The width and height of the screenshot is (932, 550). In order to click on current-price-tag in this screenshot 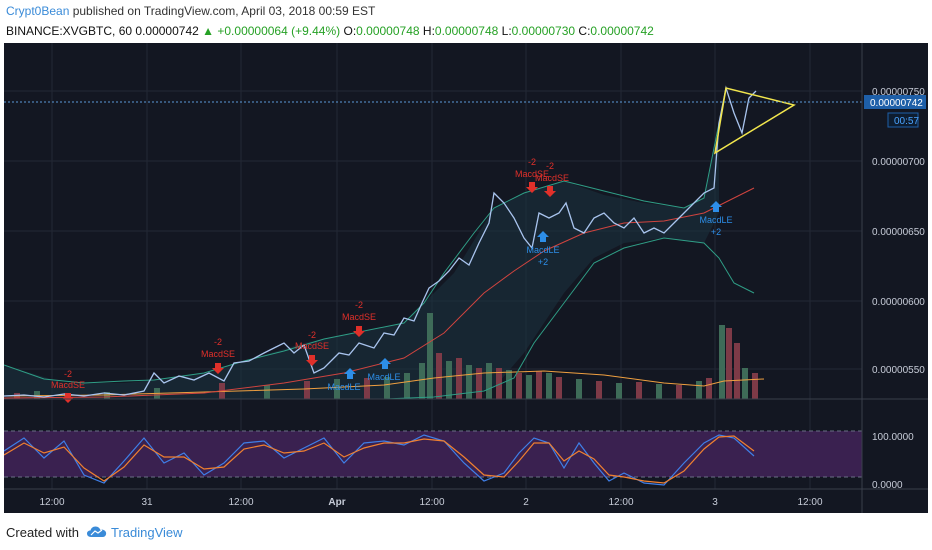, I will do `click(895, 102)`.